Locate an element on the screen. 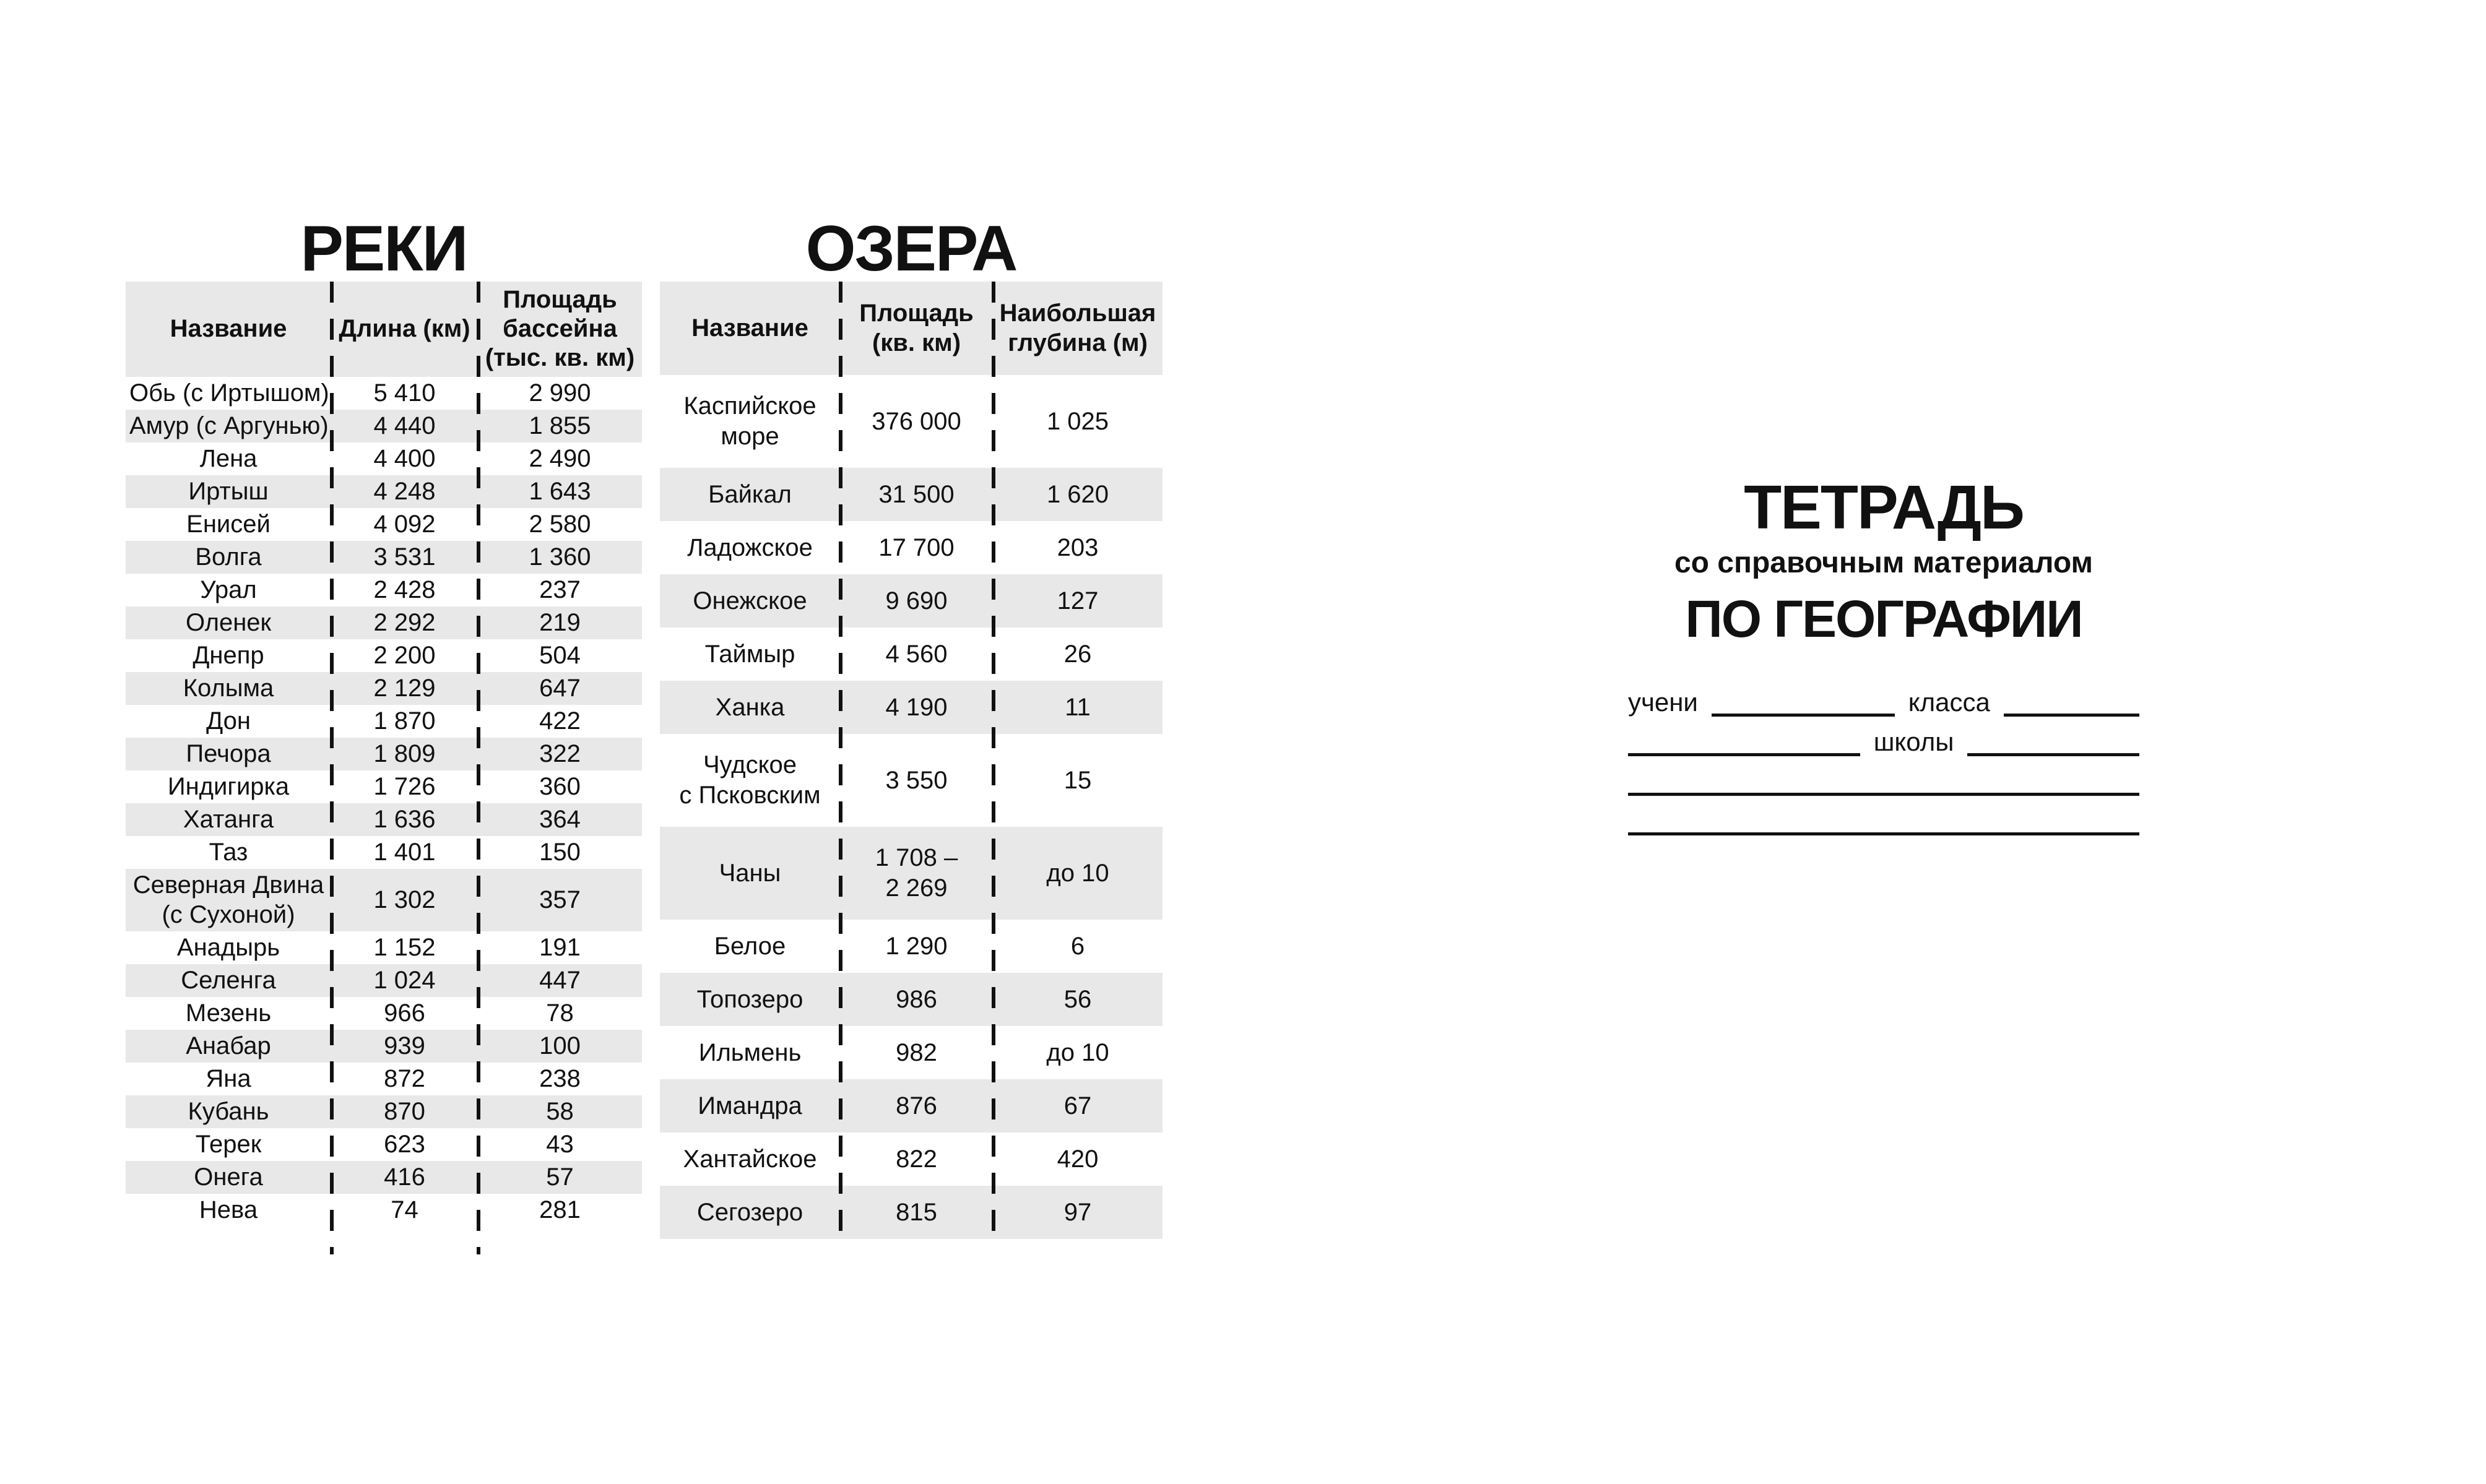 This screenshot has width=2486, height=1484. table-cell: 2 580 is located at coordinates (560, 524).